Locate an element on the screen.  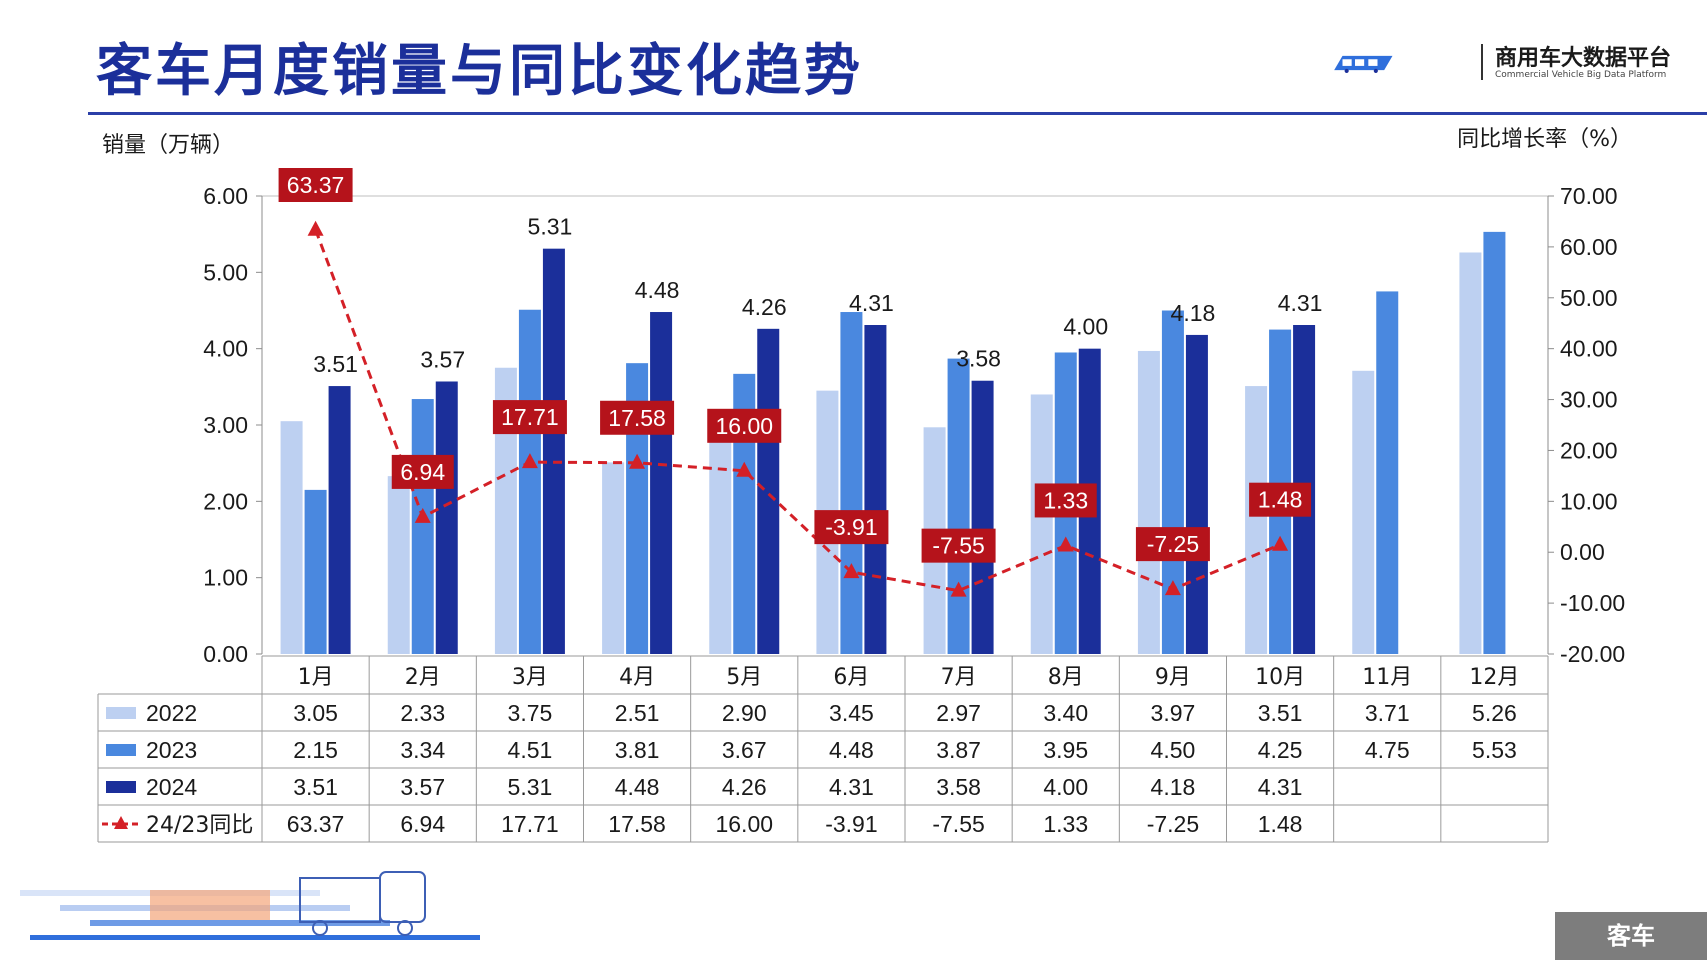
table-cell: 17.58 is located at coordinates (637, 824).